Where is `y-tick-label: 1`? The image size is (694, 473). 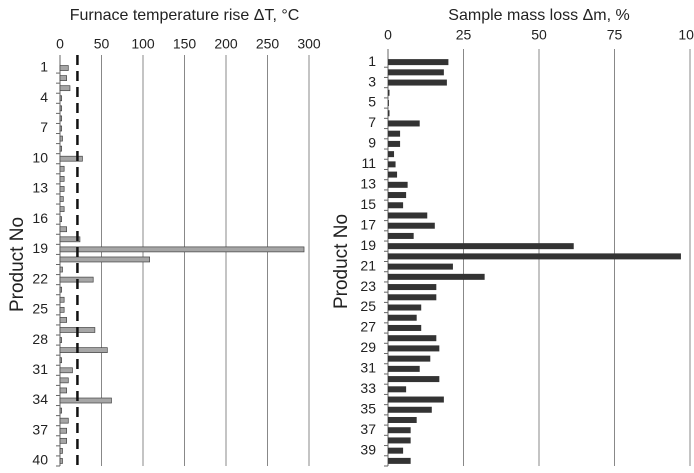 y-tick-label: 1 is located at coordinates (44, 67).